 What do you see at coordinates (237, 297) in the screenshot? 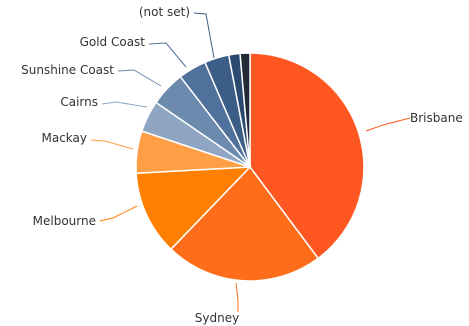
I see `pie-connector-sydney` at bounding box center [237, 297].